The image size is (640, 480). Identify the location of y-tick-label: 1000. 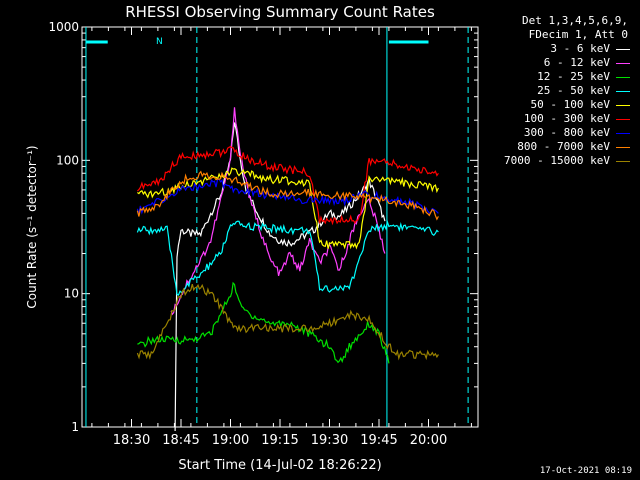
(63, 27).